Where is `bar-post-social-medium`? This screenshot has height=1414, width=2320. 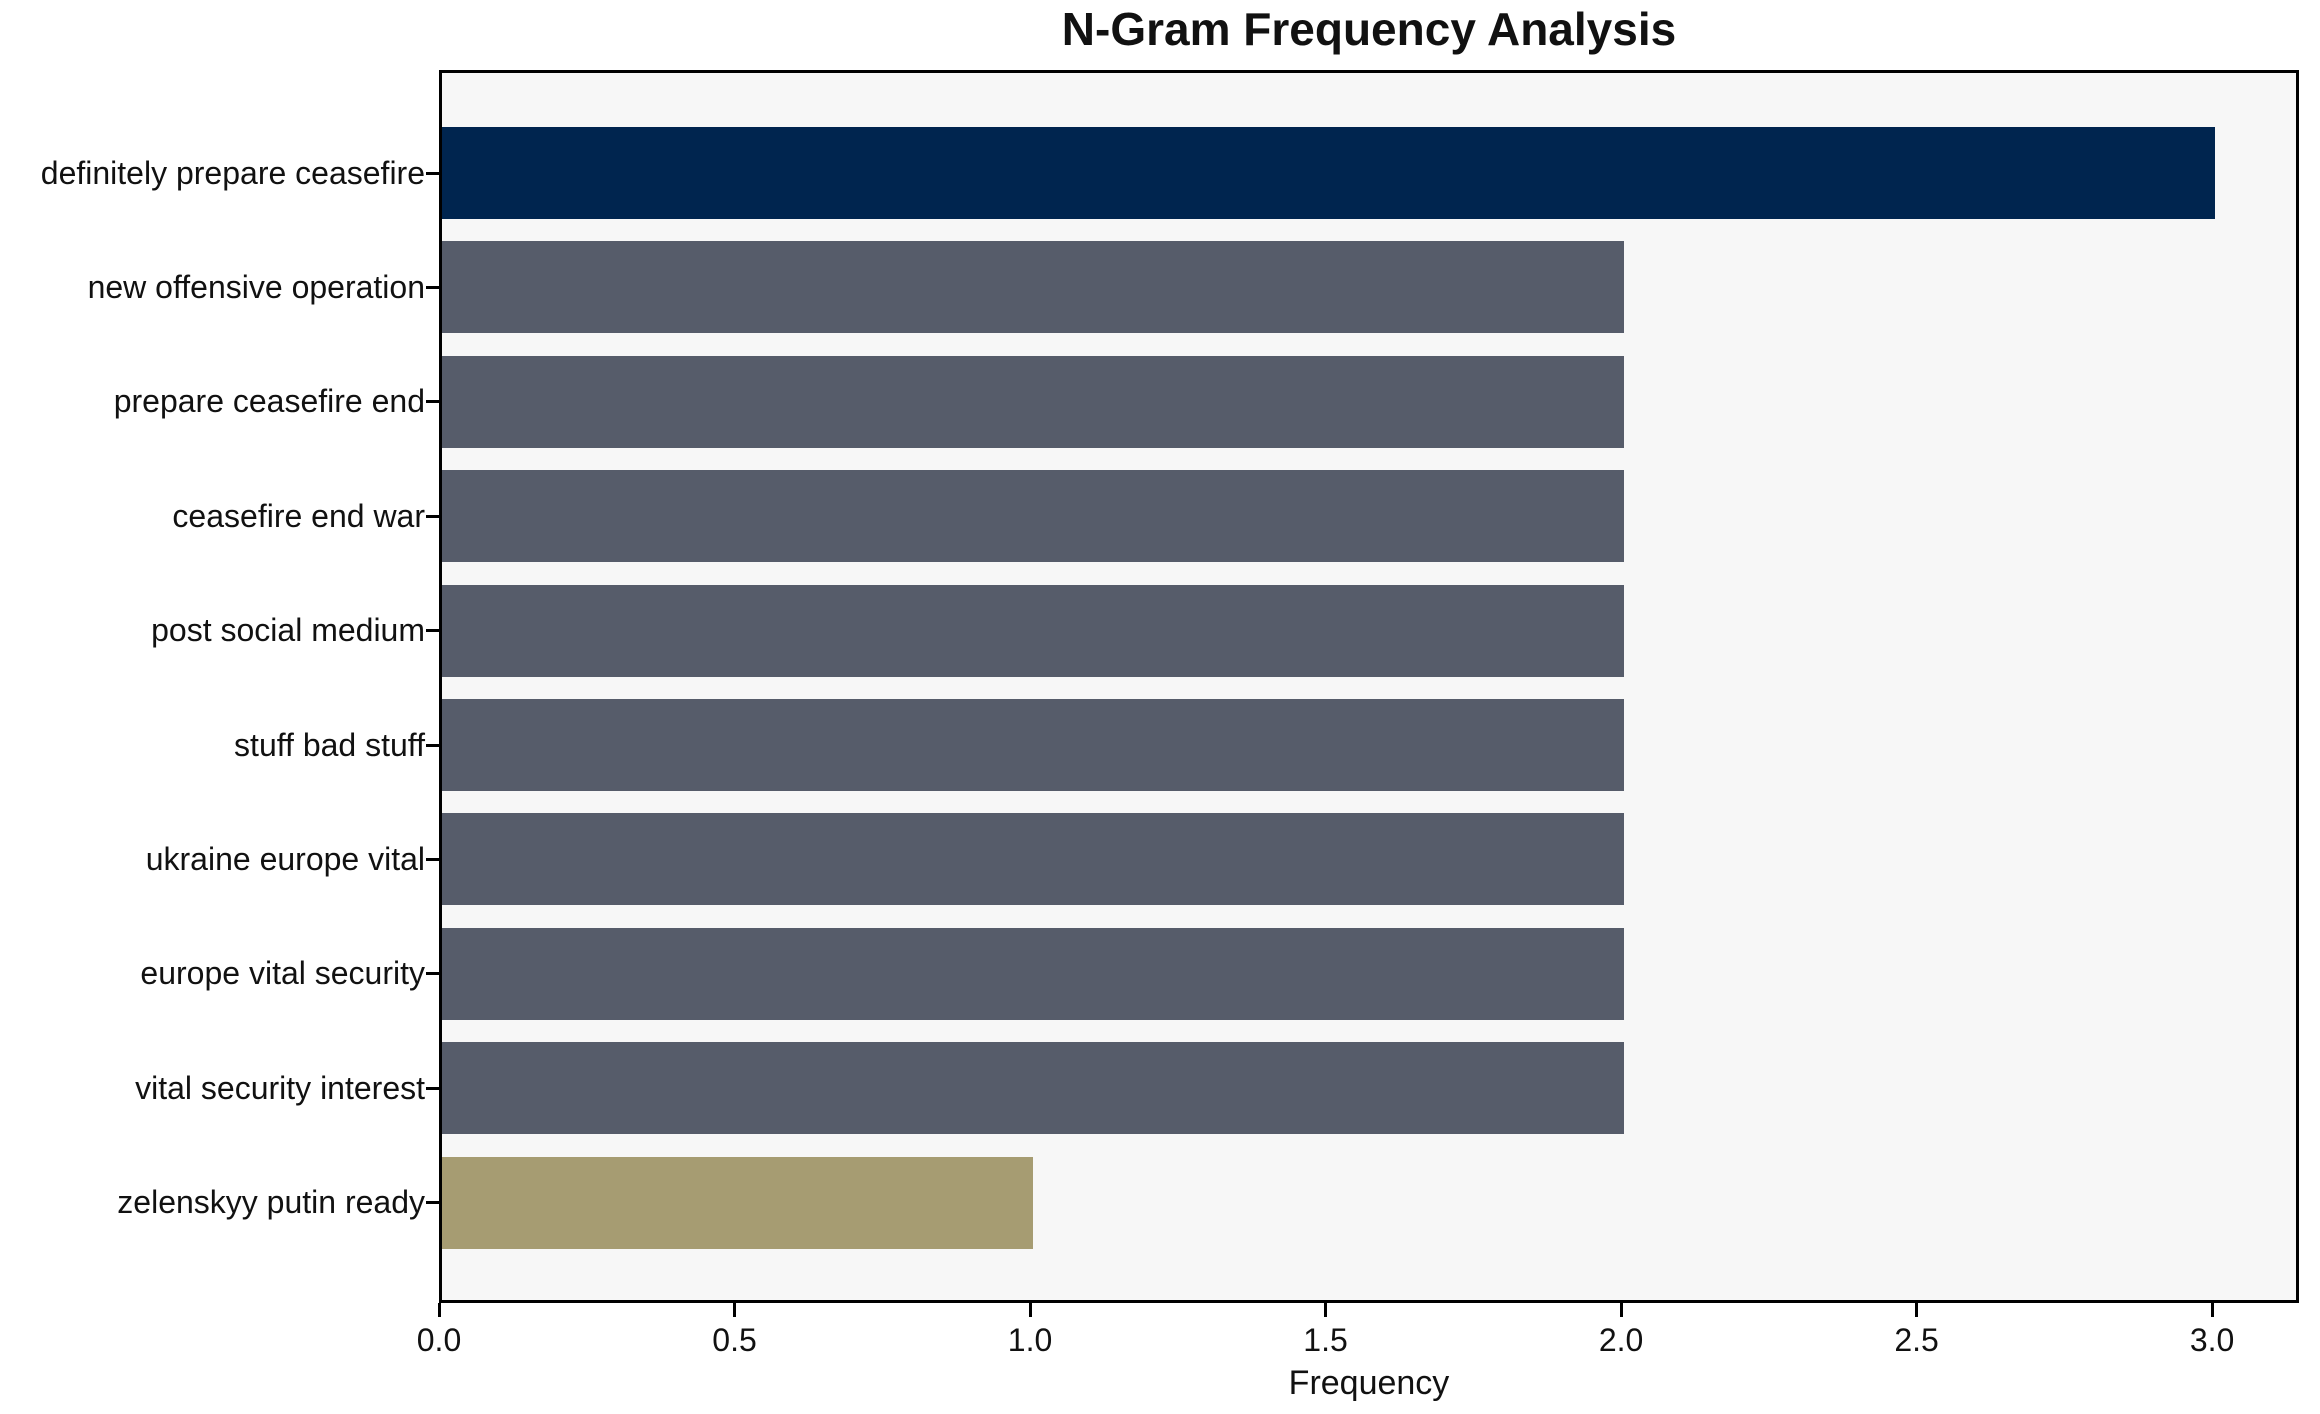
bar-post-social-medium is located at coordinates (1033, 630).